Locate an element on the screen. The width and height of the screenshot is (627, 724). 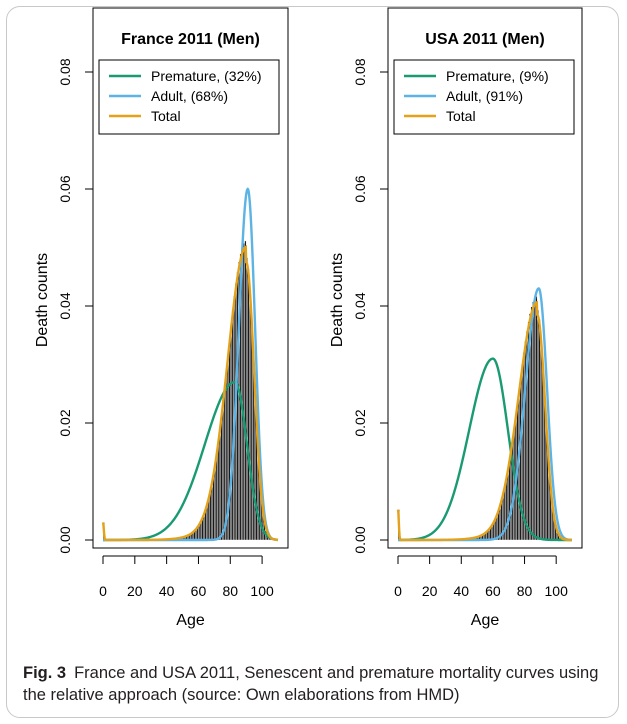
panel-title: France 2011 (Men) is located at coordinates (190, 39).